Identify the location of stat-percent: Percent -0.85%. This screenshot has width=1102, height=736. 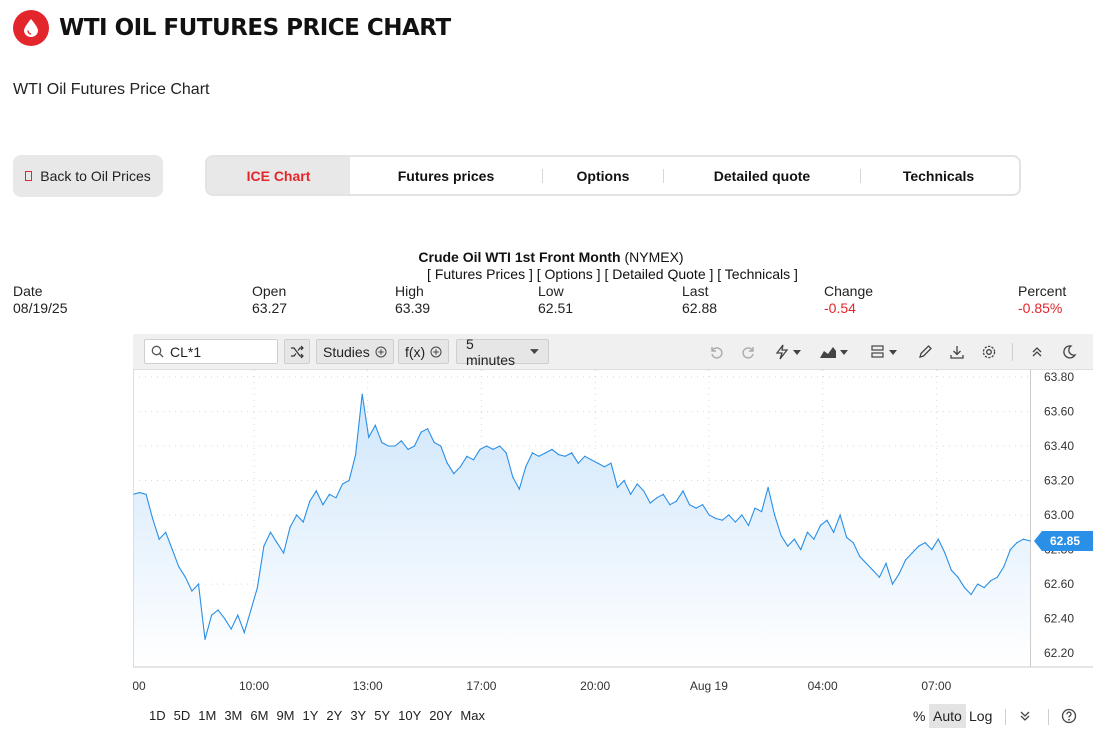
(1042, 300).